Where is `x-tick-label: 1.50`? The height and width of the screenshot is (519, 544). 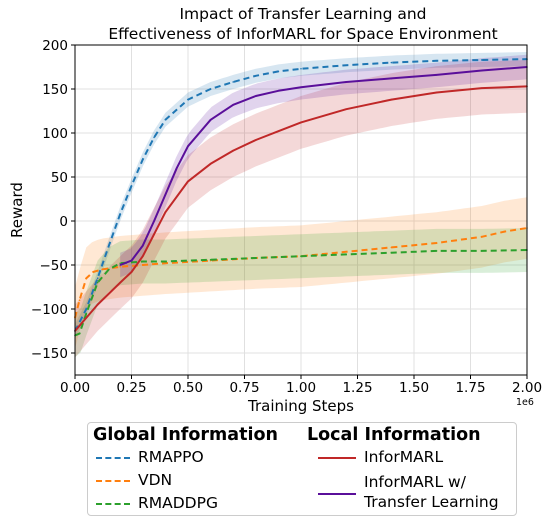 x-tick-label: 1.50 is located at coordinates (414, 388).